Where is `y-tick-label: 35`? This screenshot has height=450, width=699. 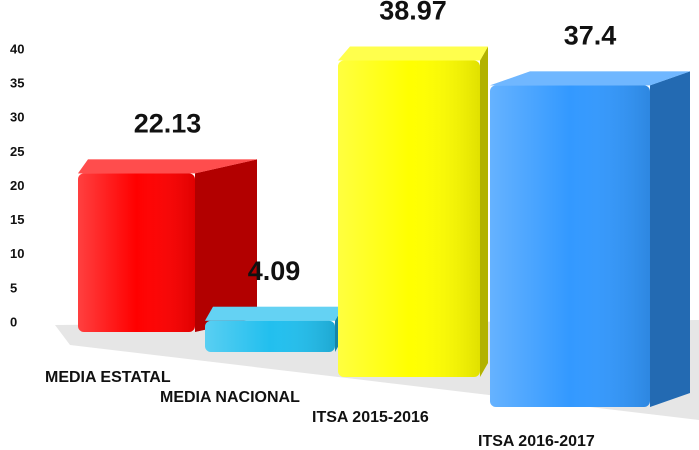
y-tick-label: 35 is located at coordinates (17, 83).